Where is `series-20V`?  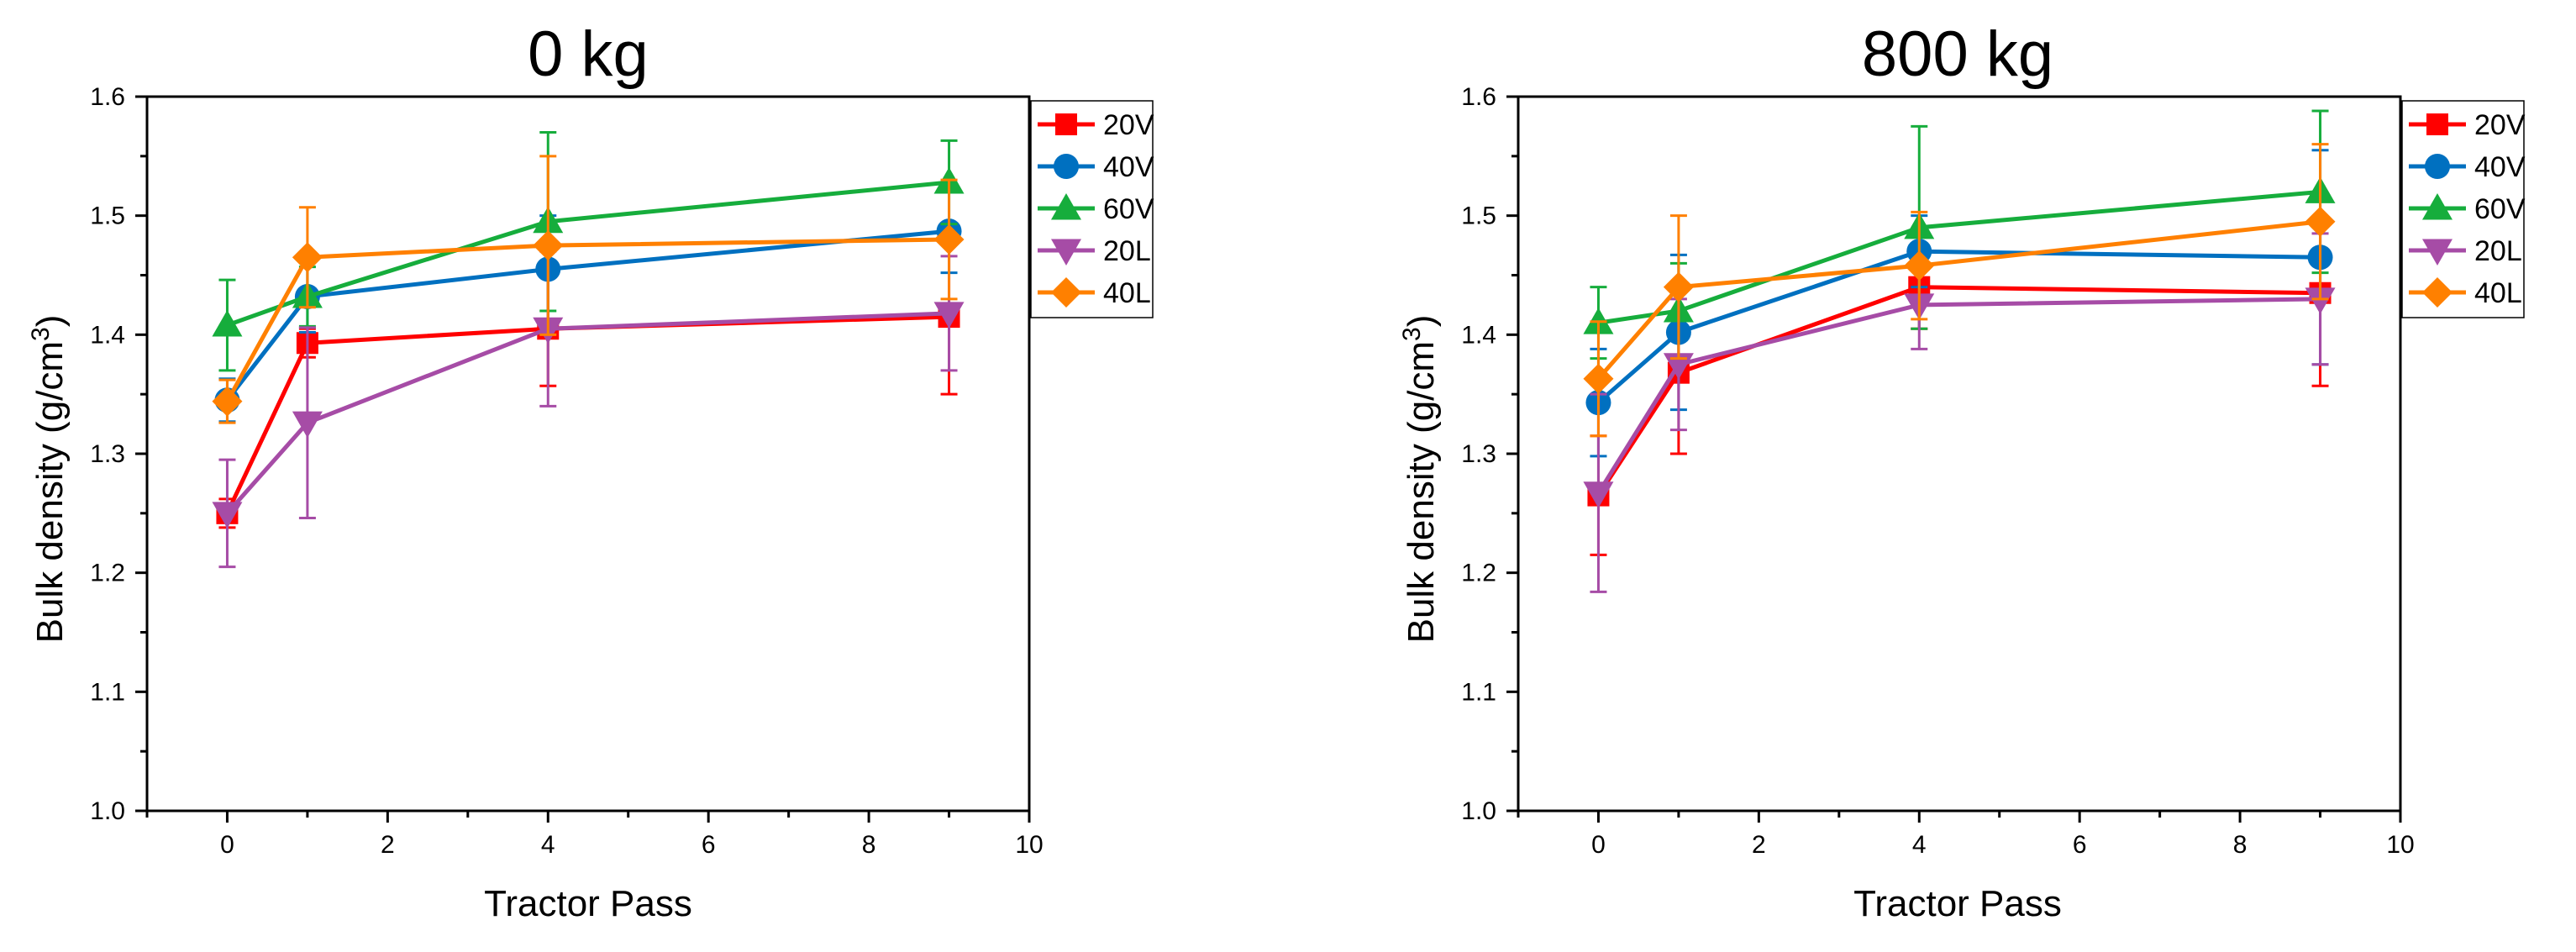 series-20V is located at coordinates (588, 383).